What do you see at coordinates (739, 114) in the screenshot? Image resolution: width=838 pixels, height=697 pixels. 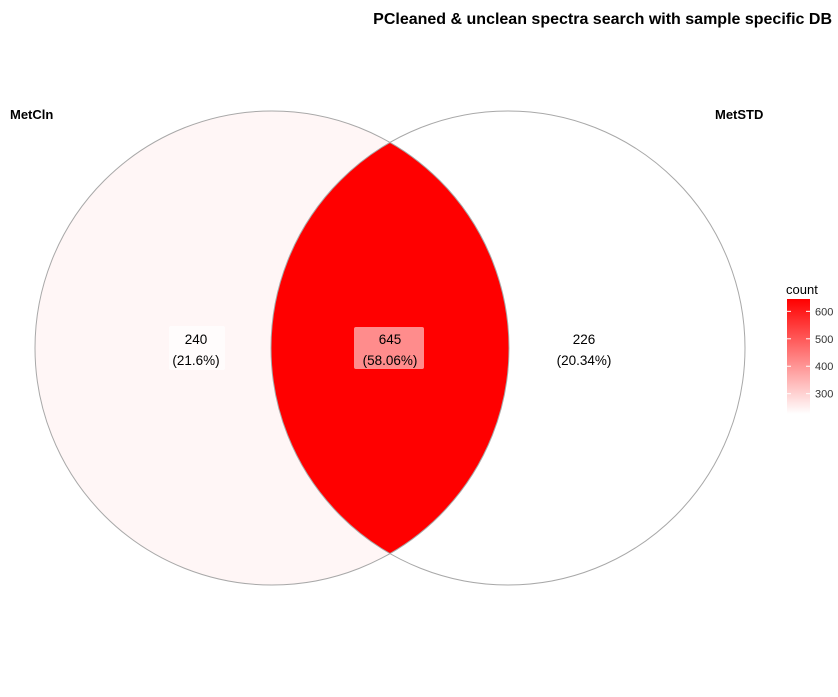 I see `set-label-metstd: MetSTD` at bounding box center [739, 114].